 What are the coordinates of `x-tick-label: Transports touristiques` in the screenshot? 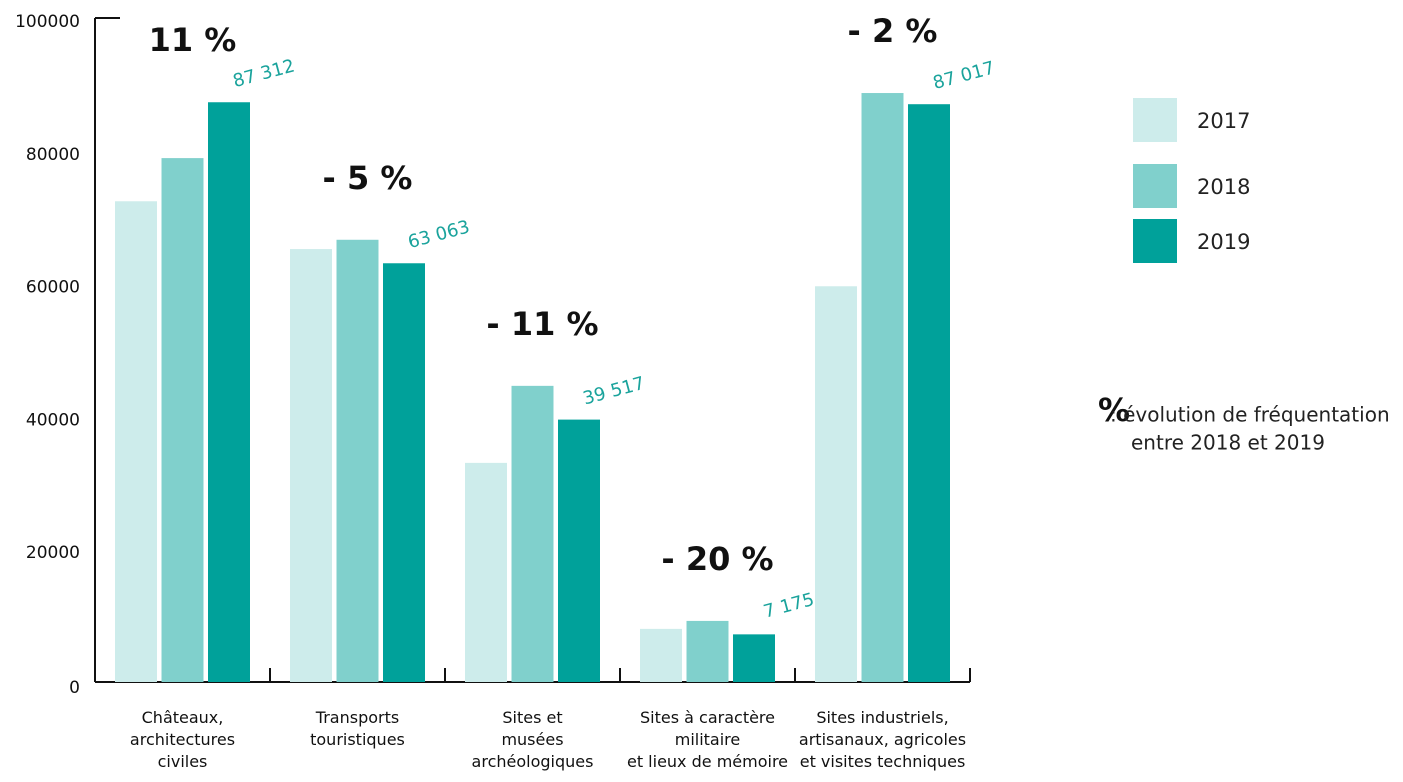 It's located at (357, 728).